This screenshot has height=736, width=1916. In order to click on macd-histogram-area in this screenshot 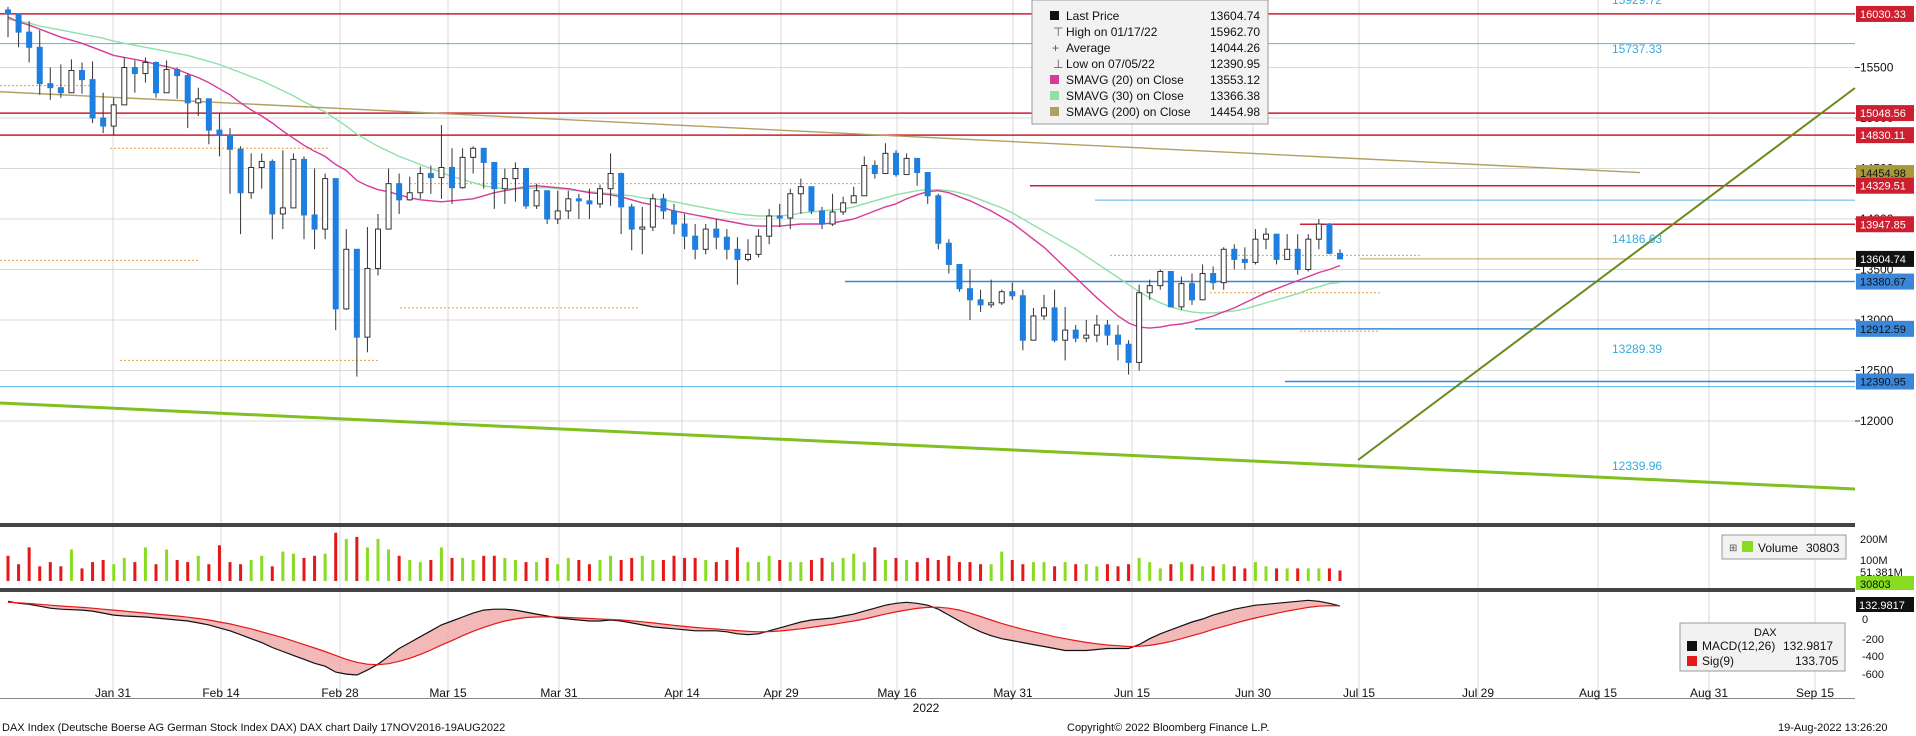, I will do `click(674, 637)`.